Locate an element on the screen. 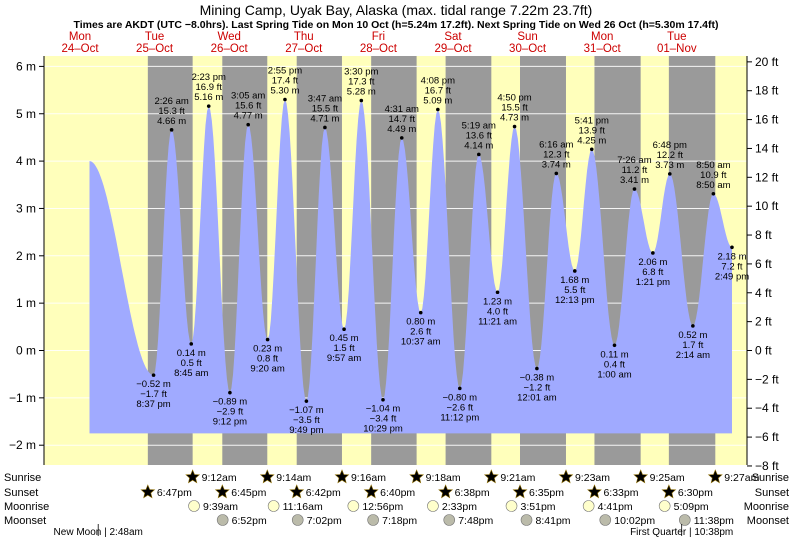  tide-ft-label: 15.6 ft is located at coordinates (248, 106).